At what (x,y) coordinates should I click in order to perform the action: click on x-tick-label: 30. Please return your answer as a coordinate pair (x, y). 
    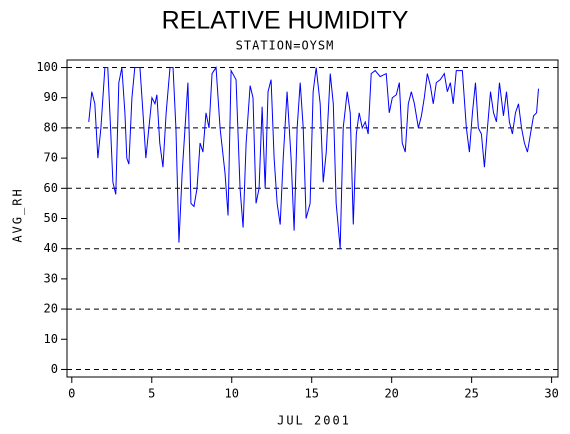
    Looking at the image, I should click on (551, 394).